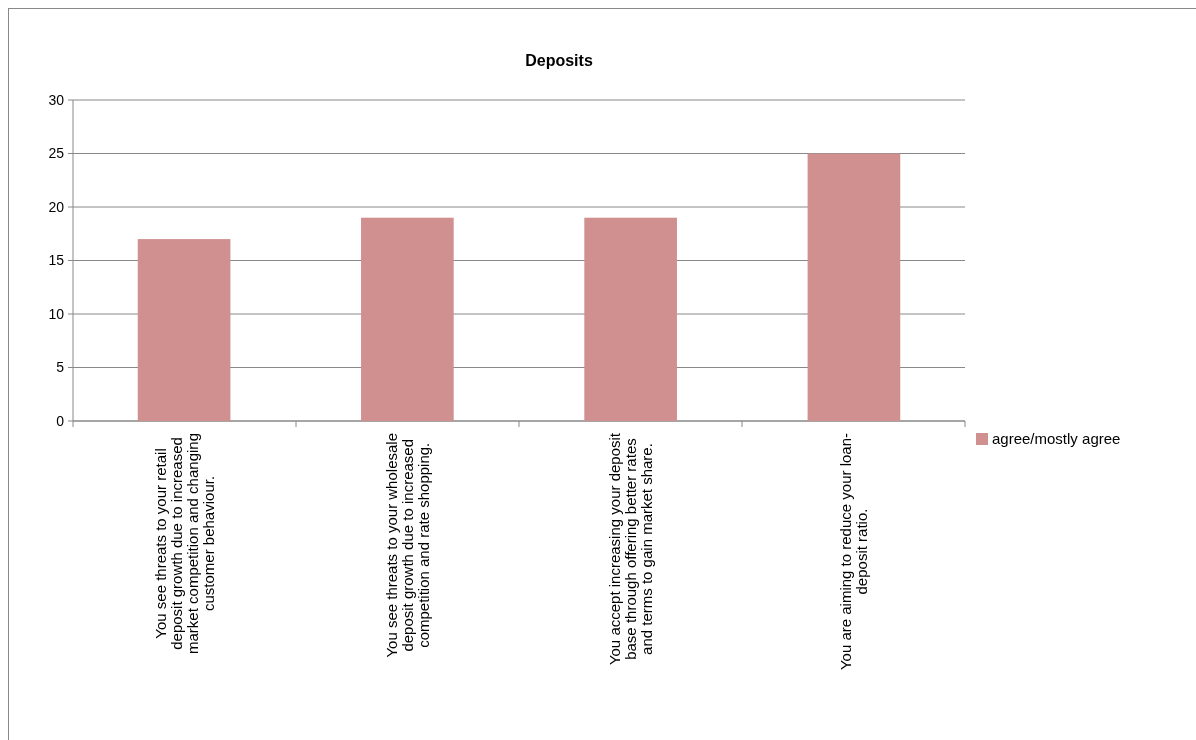  I want to click on x-tick-label: You are aiming to reduce your loan-deposit ratio., so click(853, 552).